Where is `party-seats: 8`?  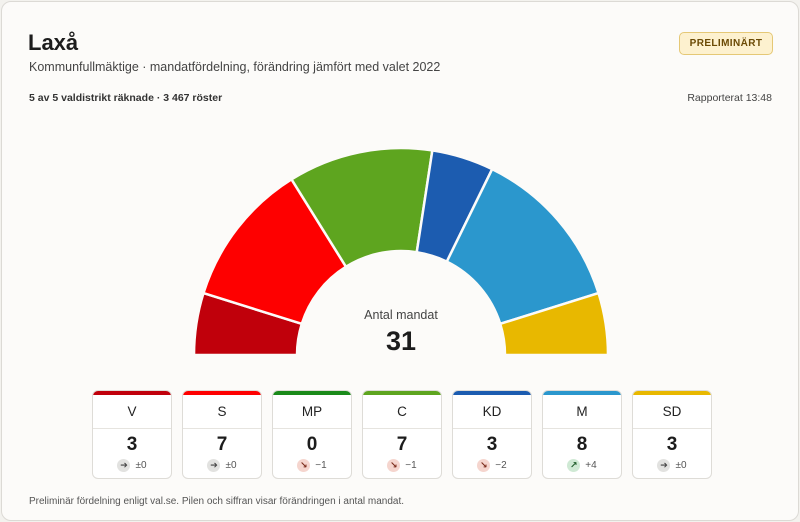
party-seats: 8 is located at coordinates (582, 444).